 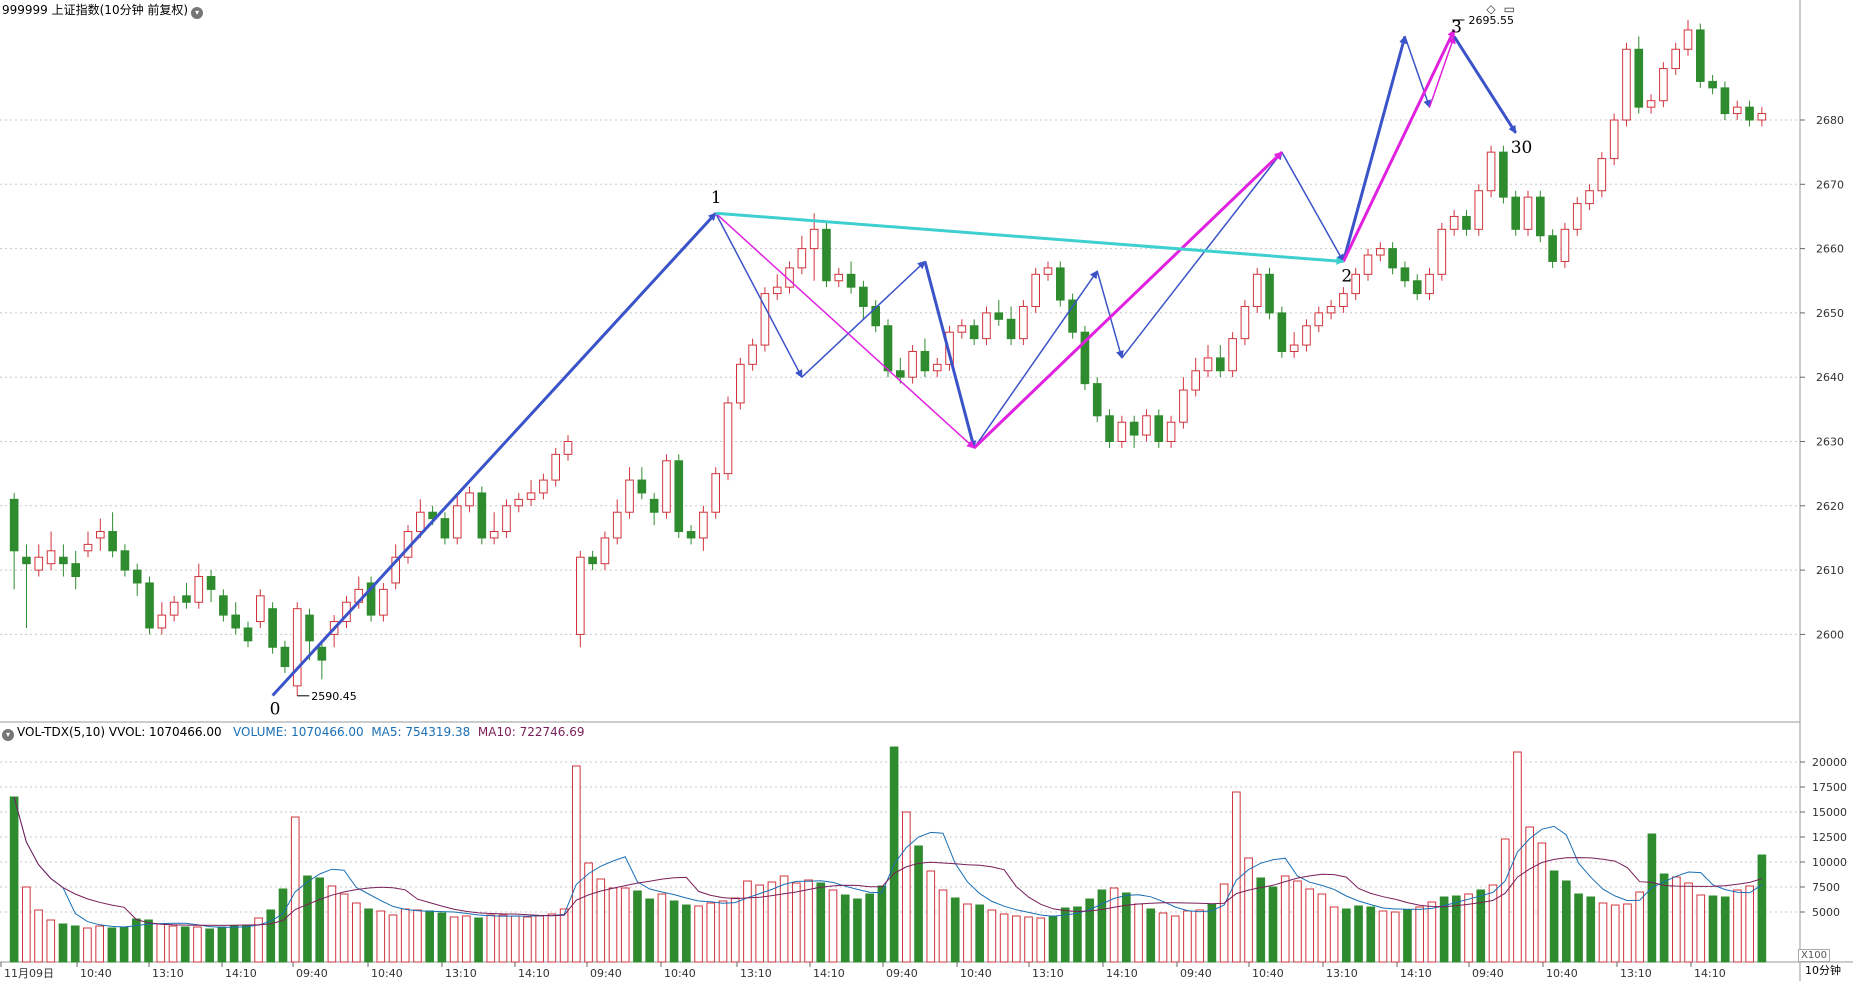 I want to click on vol-indicator-name: VOL-TDX(5,10), so click(x=61, y=732).